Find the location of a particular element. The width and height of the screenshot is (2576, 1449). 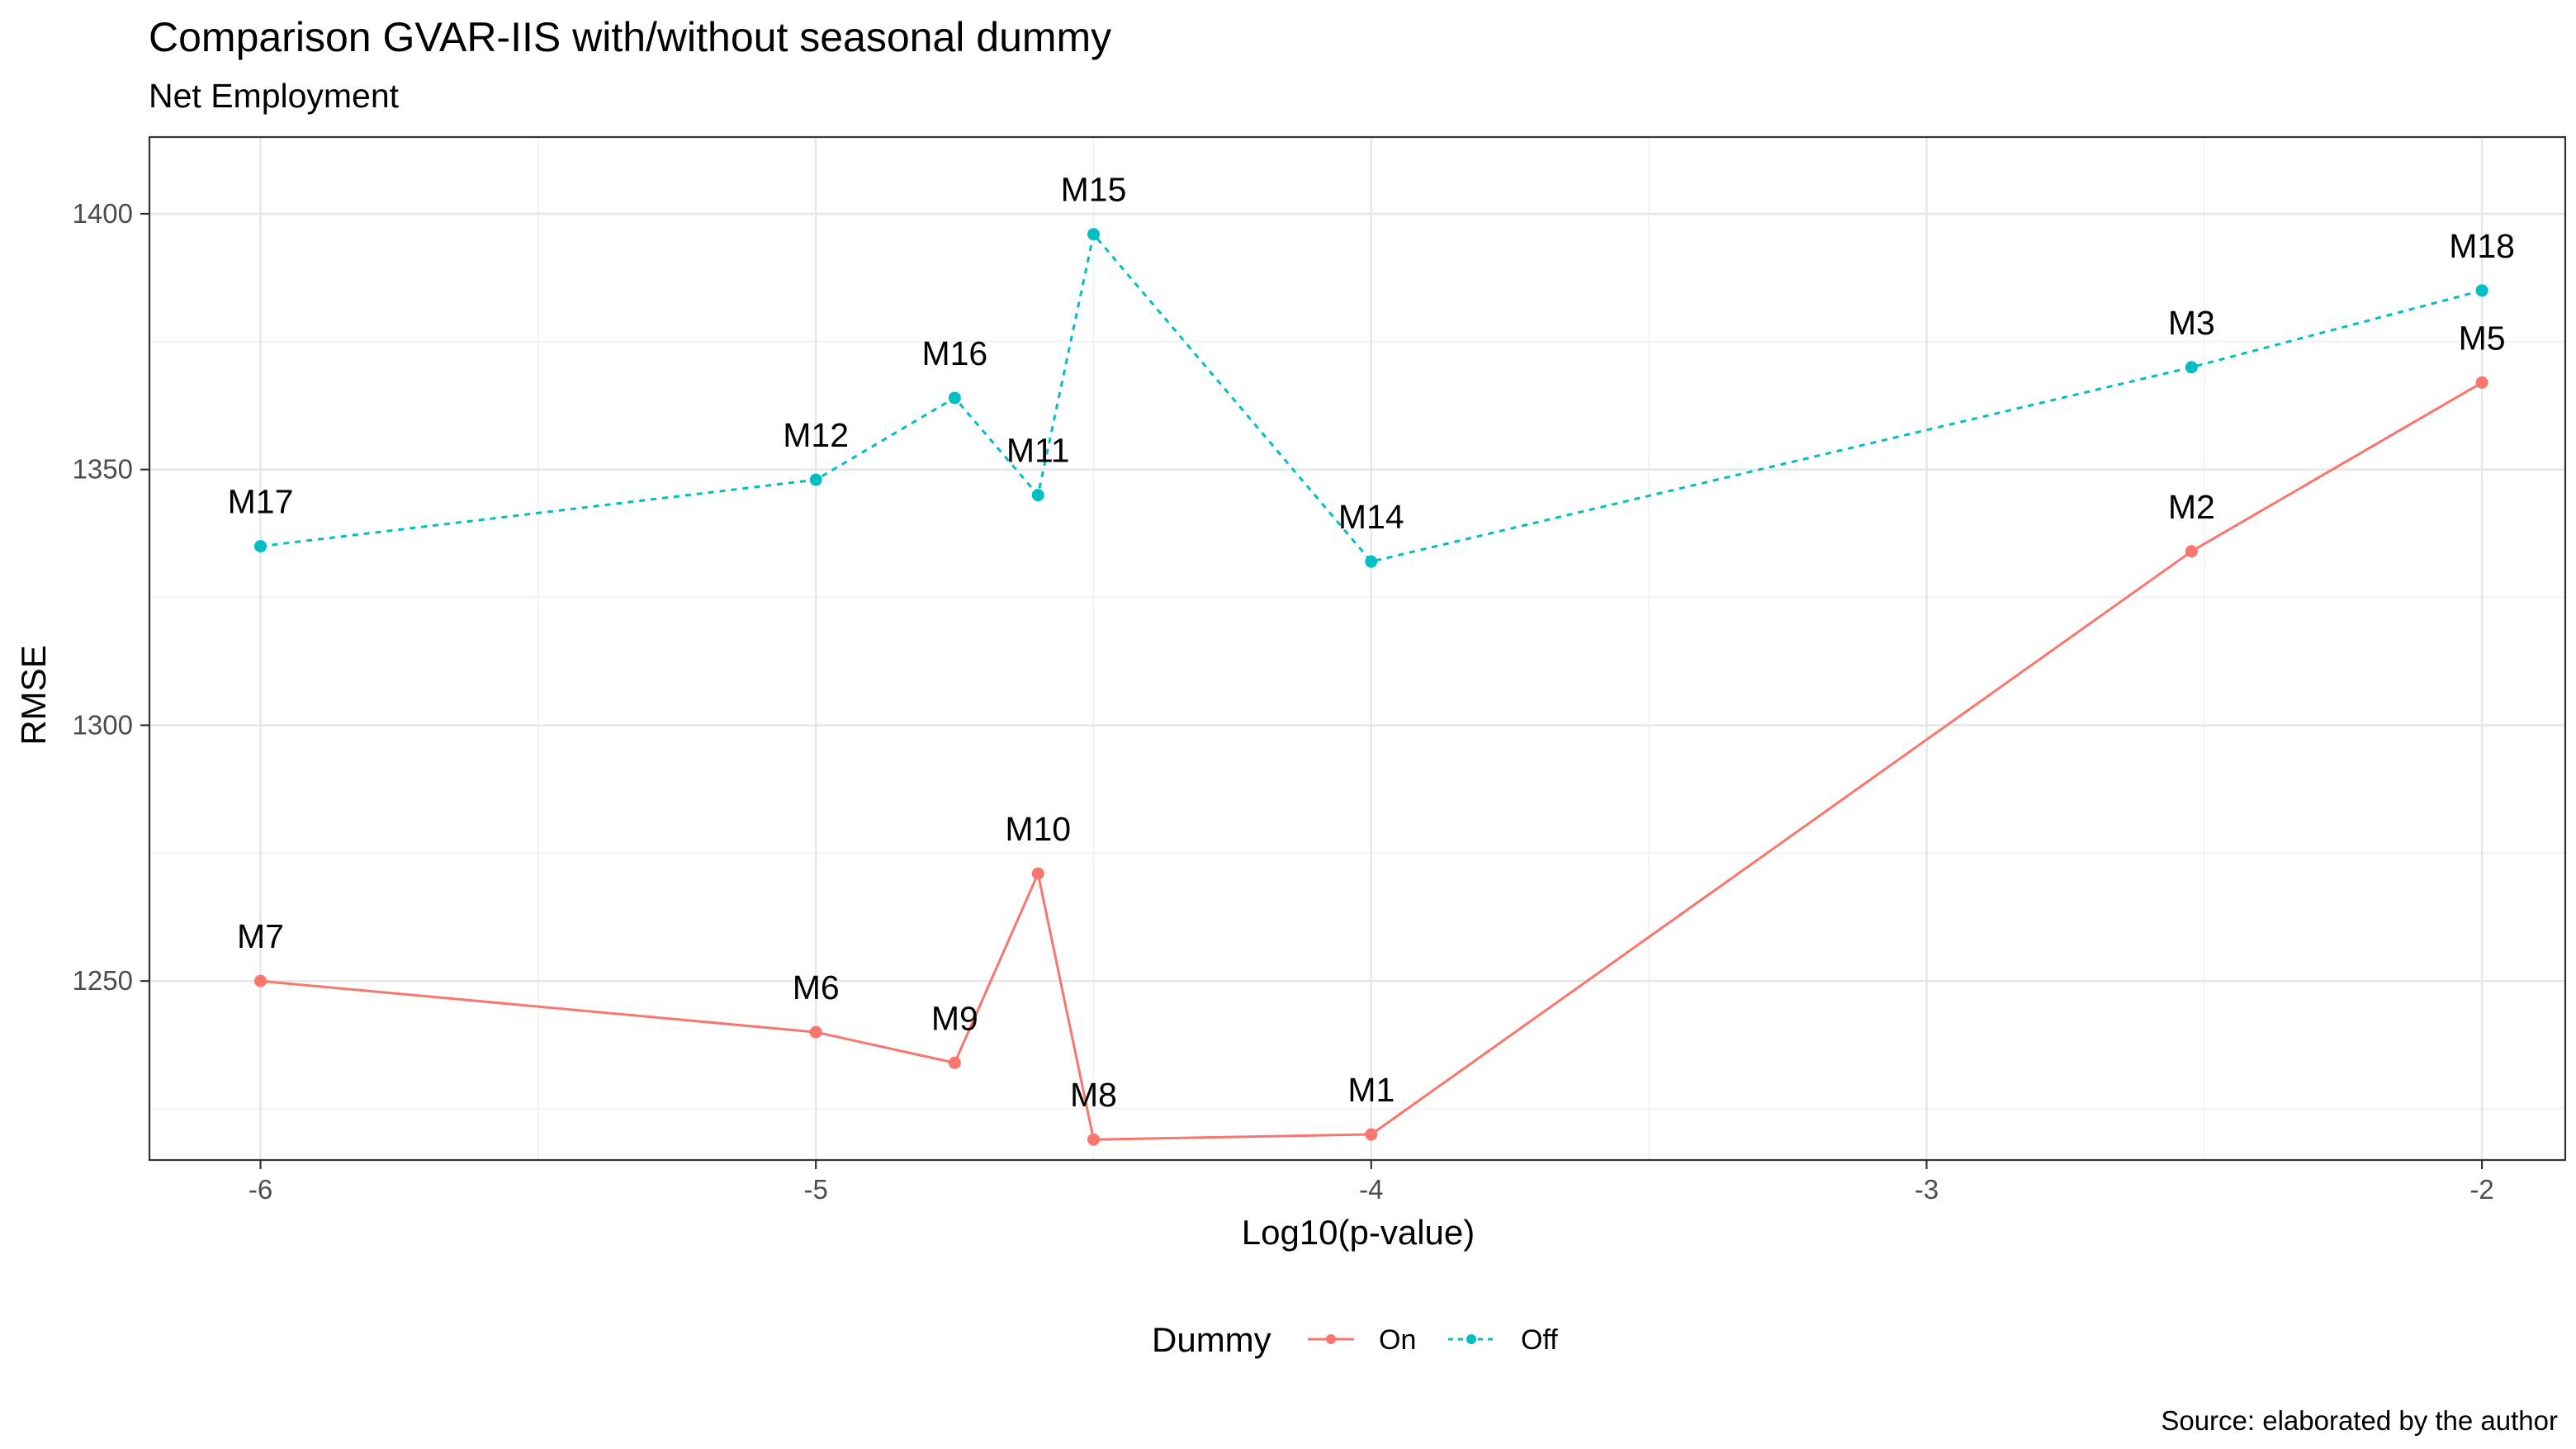

data-point-m10 is located at coordinates (1037, 873).